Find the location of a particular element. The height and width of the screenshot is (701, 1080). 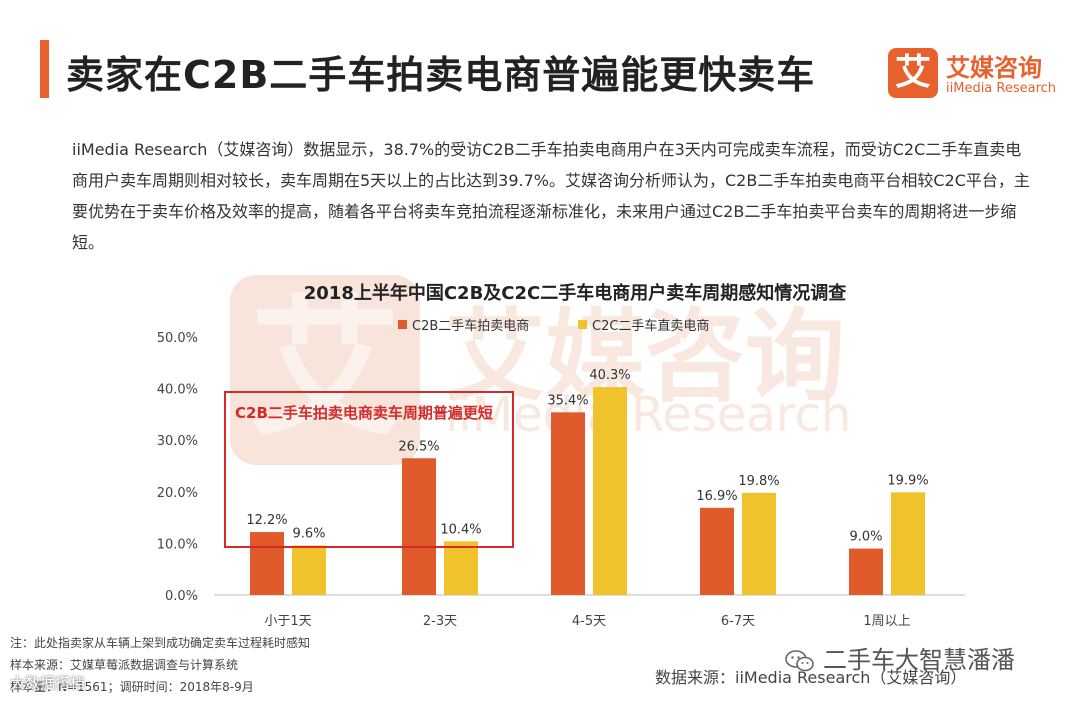

y-tick-label: 10.0% is located at coordinates (177, 544).